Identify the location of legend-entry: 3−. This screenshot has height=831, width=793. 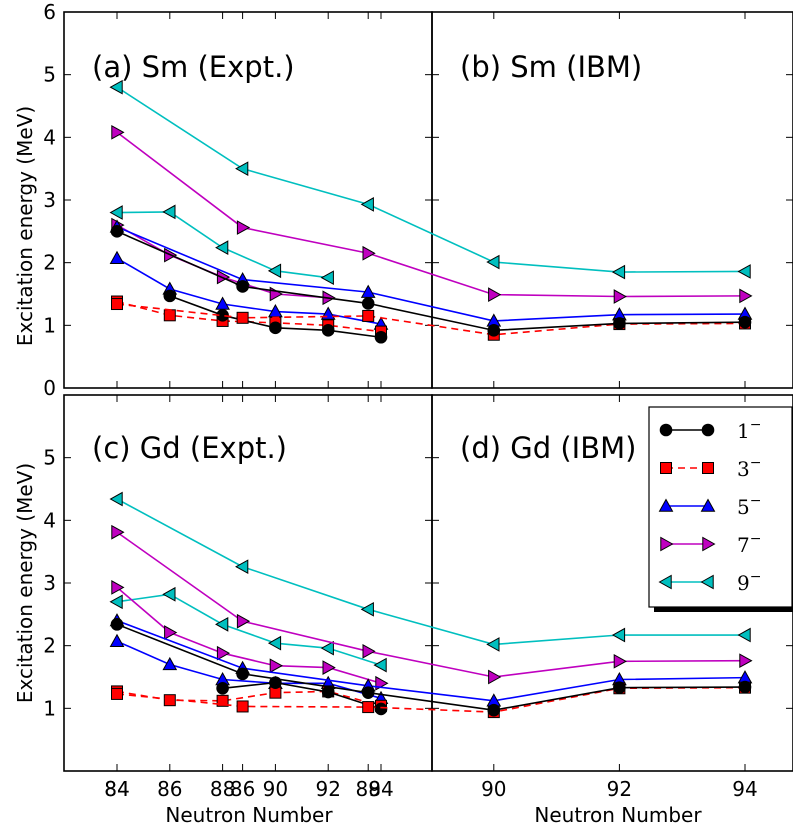
(711, 468).